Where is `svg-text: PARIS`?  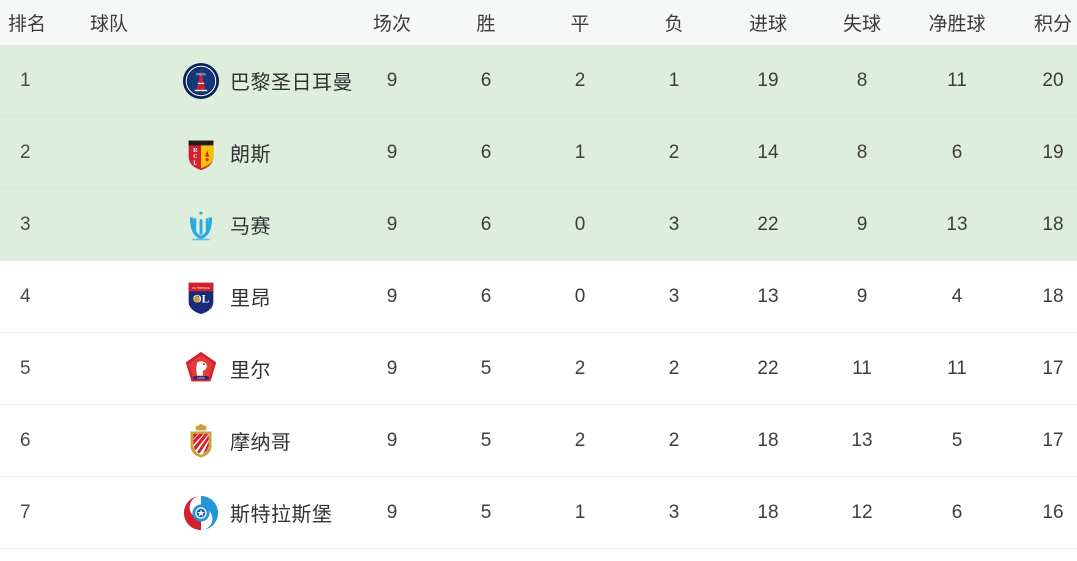 svg-text: PARIS is located at coordinates (200, 74).